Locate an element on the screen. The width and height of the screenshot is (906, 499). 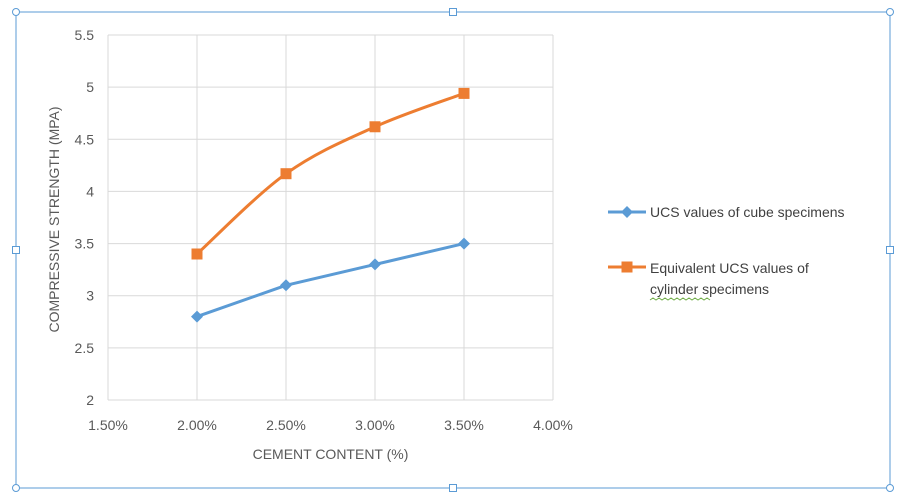
legend-label-cylinder-line1: Equivalent UCS values of is located at coordinates (729, 268).